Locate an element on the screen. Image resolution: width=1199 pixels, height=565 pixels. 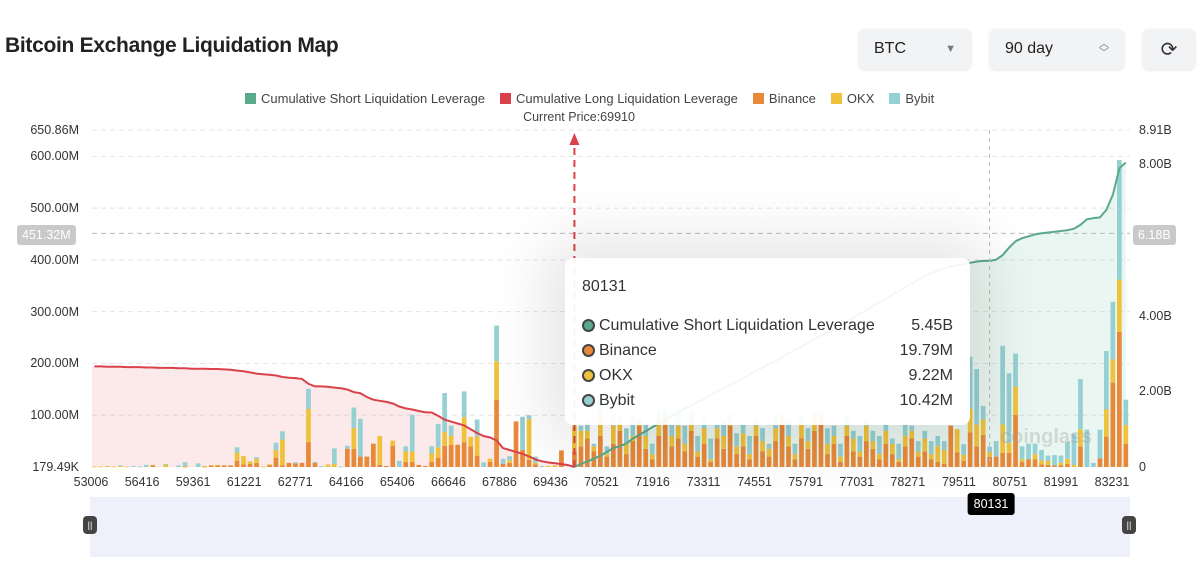
coin-select: BTC ▼ is located at coordinates (915, 49).